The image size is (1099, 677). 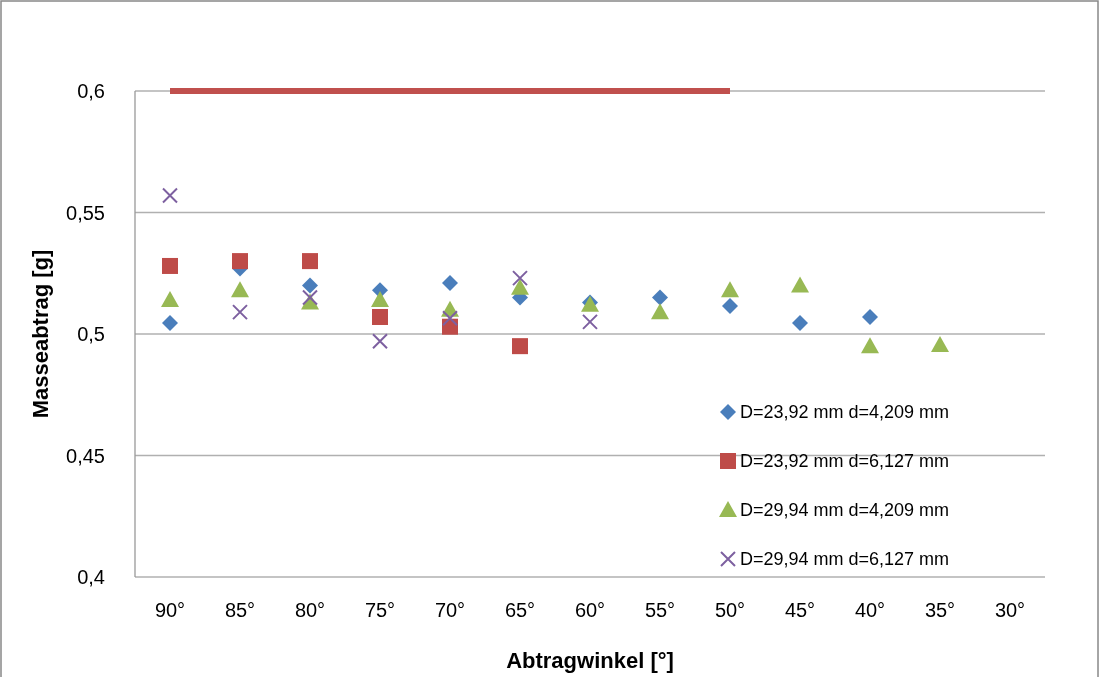 What do you see at coordinates (845, 412) in the screenshot?
I see `legend-label: D=23,92 mm d=4,209 mm` at bounding box center [845, 412].